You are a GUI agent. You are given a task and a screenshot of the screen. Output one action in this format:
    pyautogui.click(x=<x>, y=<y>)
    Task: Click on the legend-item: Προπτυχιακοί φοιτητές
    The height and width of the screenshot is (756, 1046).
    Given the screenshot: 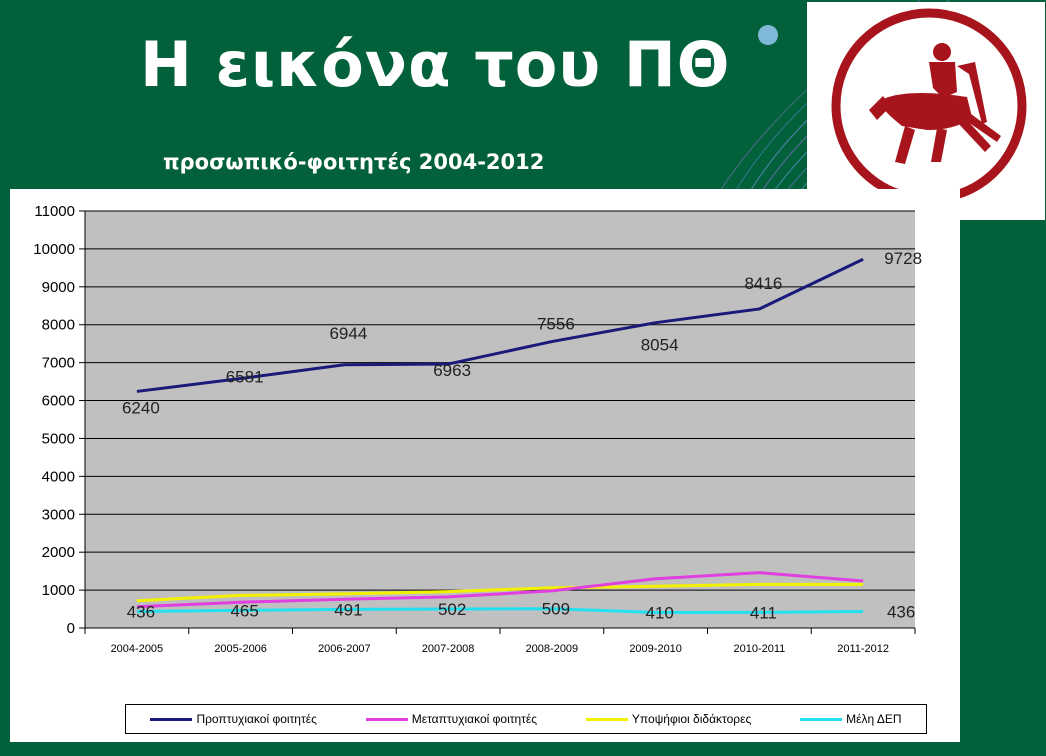 What is the action you would take?
    pyautogui.click(x=233, y=719)
    